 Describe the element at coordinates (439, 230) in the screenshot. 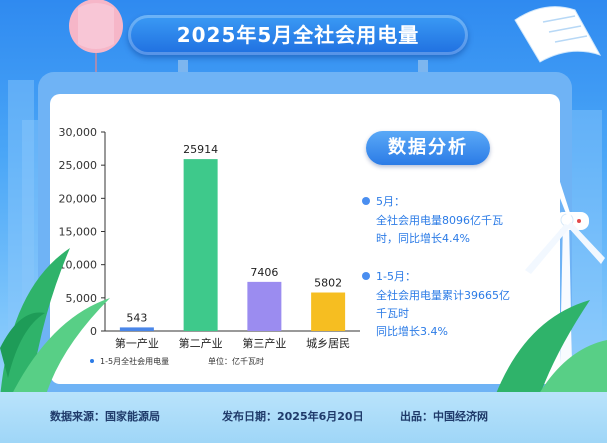

I see `note-body-may: 全社会用电量8096亿千瓦 时，同比增长4.4%` at that location.